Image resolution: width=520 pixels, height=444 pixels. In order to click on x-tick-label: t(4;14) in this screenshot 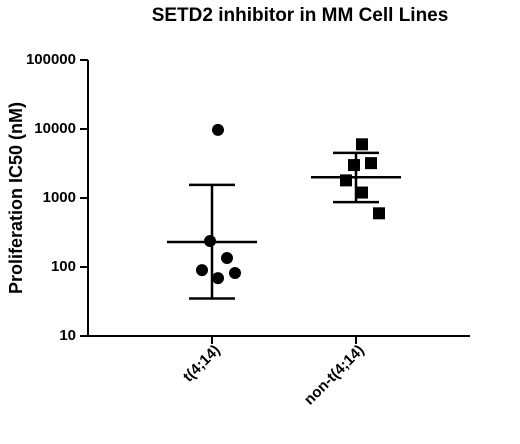, I will do `click(202, 364)`.